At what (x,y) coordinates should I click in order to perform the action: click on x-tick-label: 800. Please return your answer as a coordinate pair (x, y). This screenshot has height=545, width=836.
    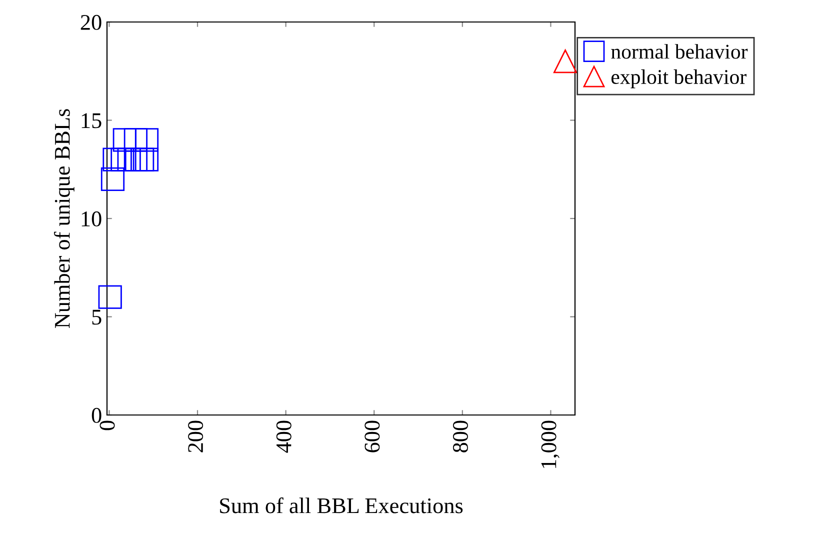
    Looking at the image, I should click on (460, 436).